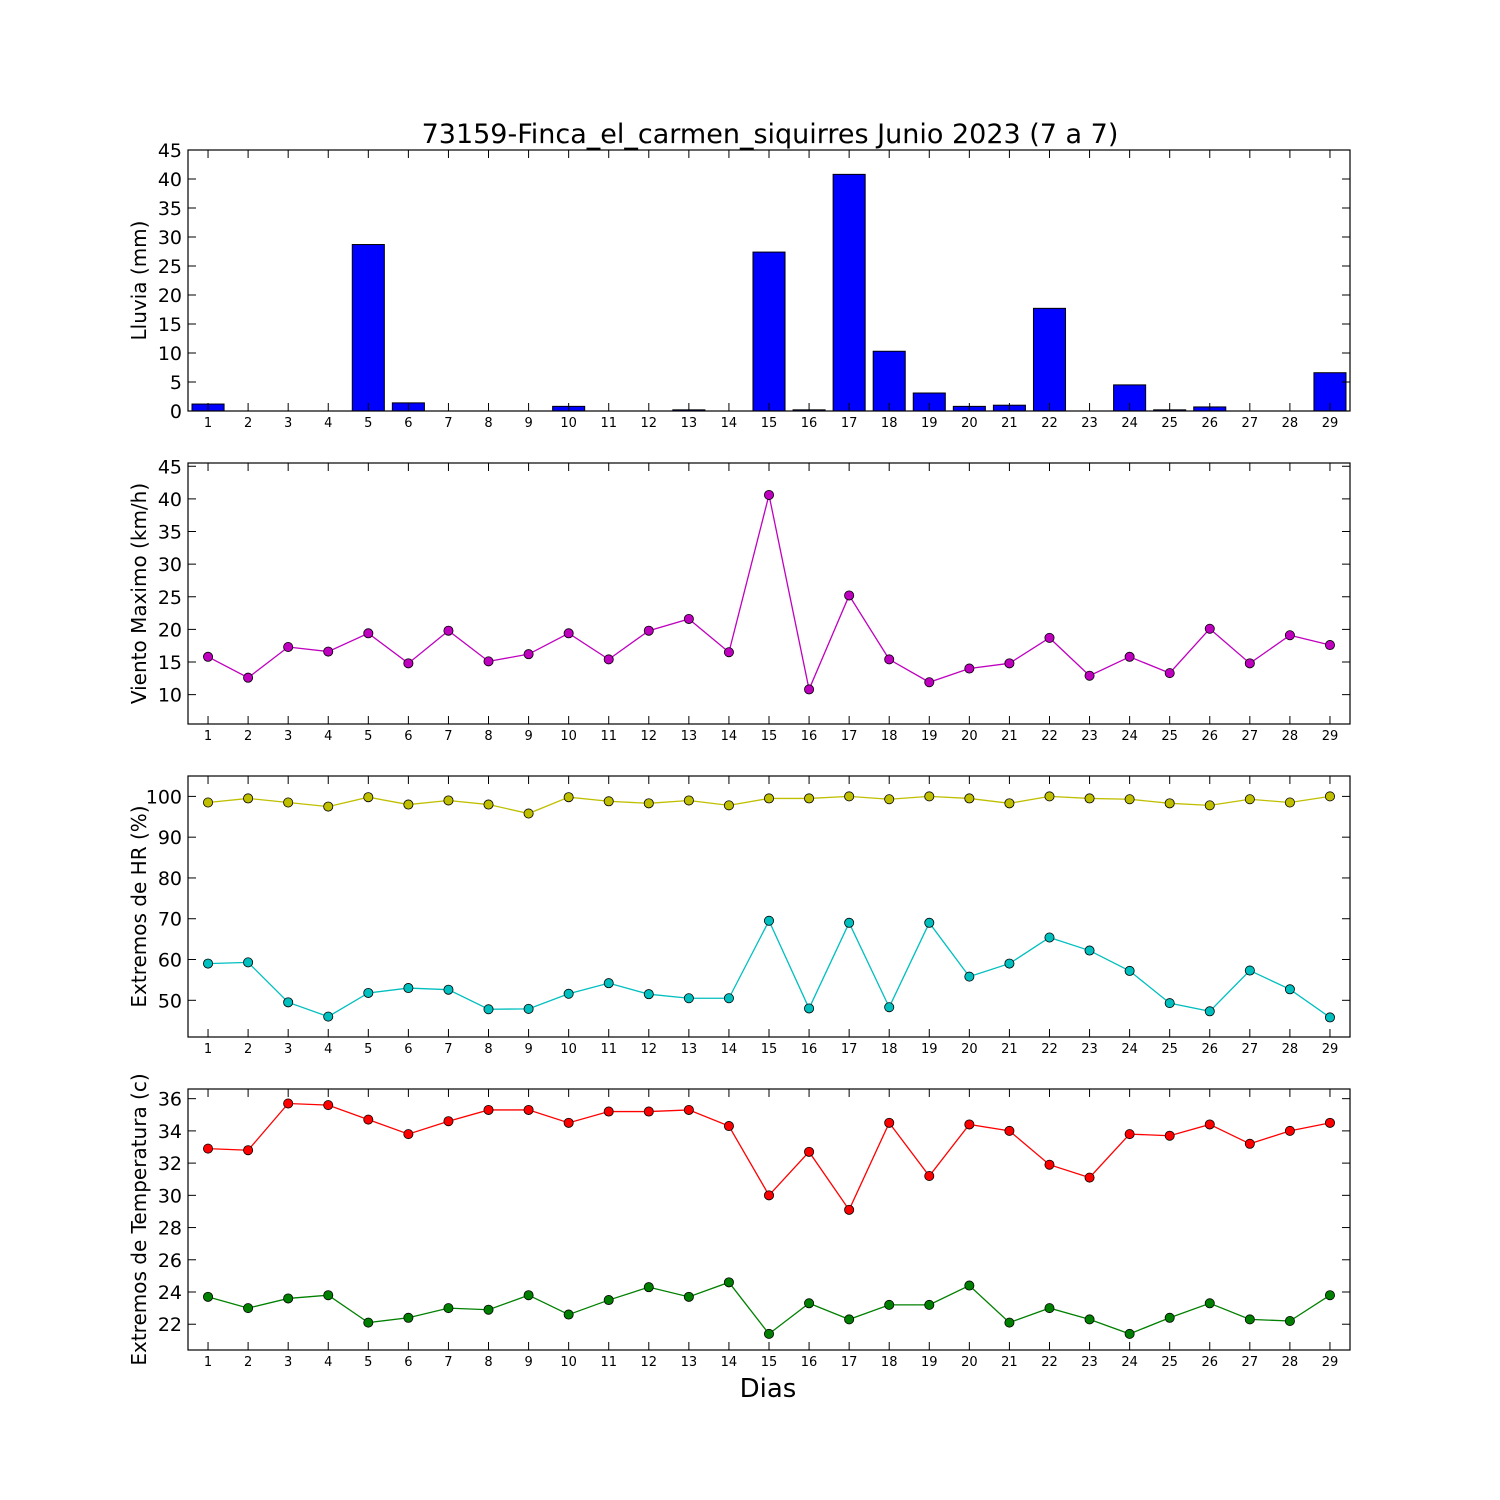 This screenshot has height=1500, width=1500. I want to click on x-tick-label: 13, so click(689, 423).